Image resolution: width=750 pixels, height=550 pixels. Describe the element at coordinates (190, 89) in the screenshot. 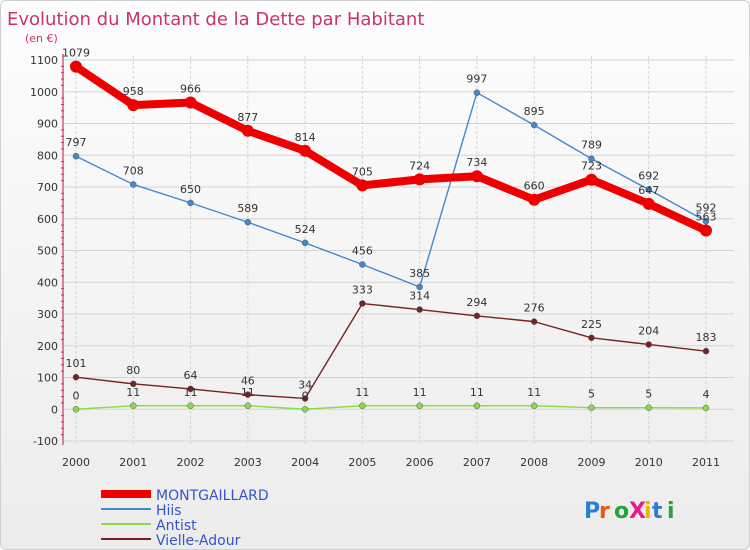

I see `data-label: 966` at that location.